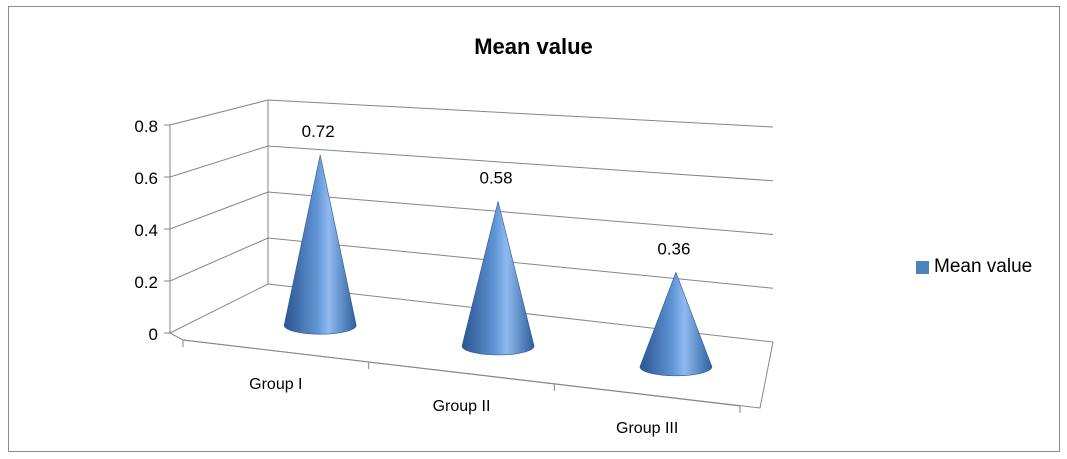 The height and width of the screenshot is (459, 1067). Describe the element at coordinates (146, 282) in the screenshot. I see `y-tick-label: 0.2` at that location.